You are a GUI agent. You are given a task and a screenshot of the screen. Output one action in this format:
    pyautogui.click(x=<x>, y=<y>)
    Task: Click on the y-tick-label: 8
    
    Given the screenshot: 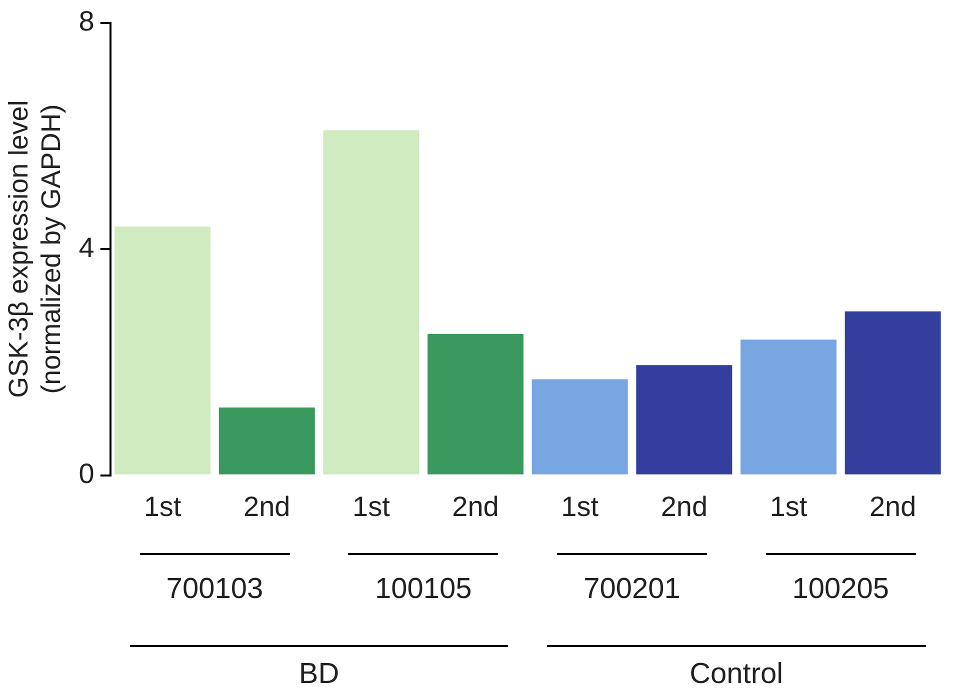 What is the action you would take?
    pyautogui.click(x=86, y=21)
    